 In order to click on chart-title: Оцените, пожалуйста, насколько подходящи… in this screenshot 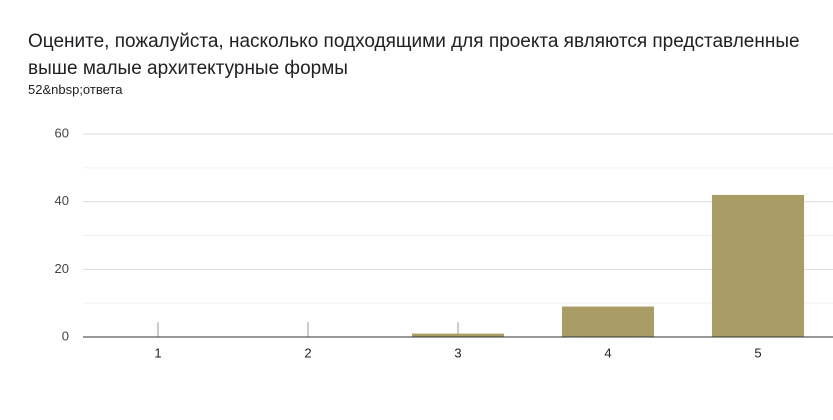, I will do `click(414, 55)`.